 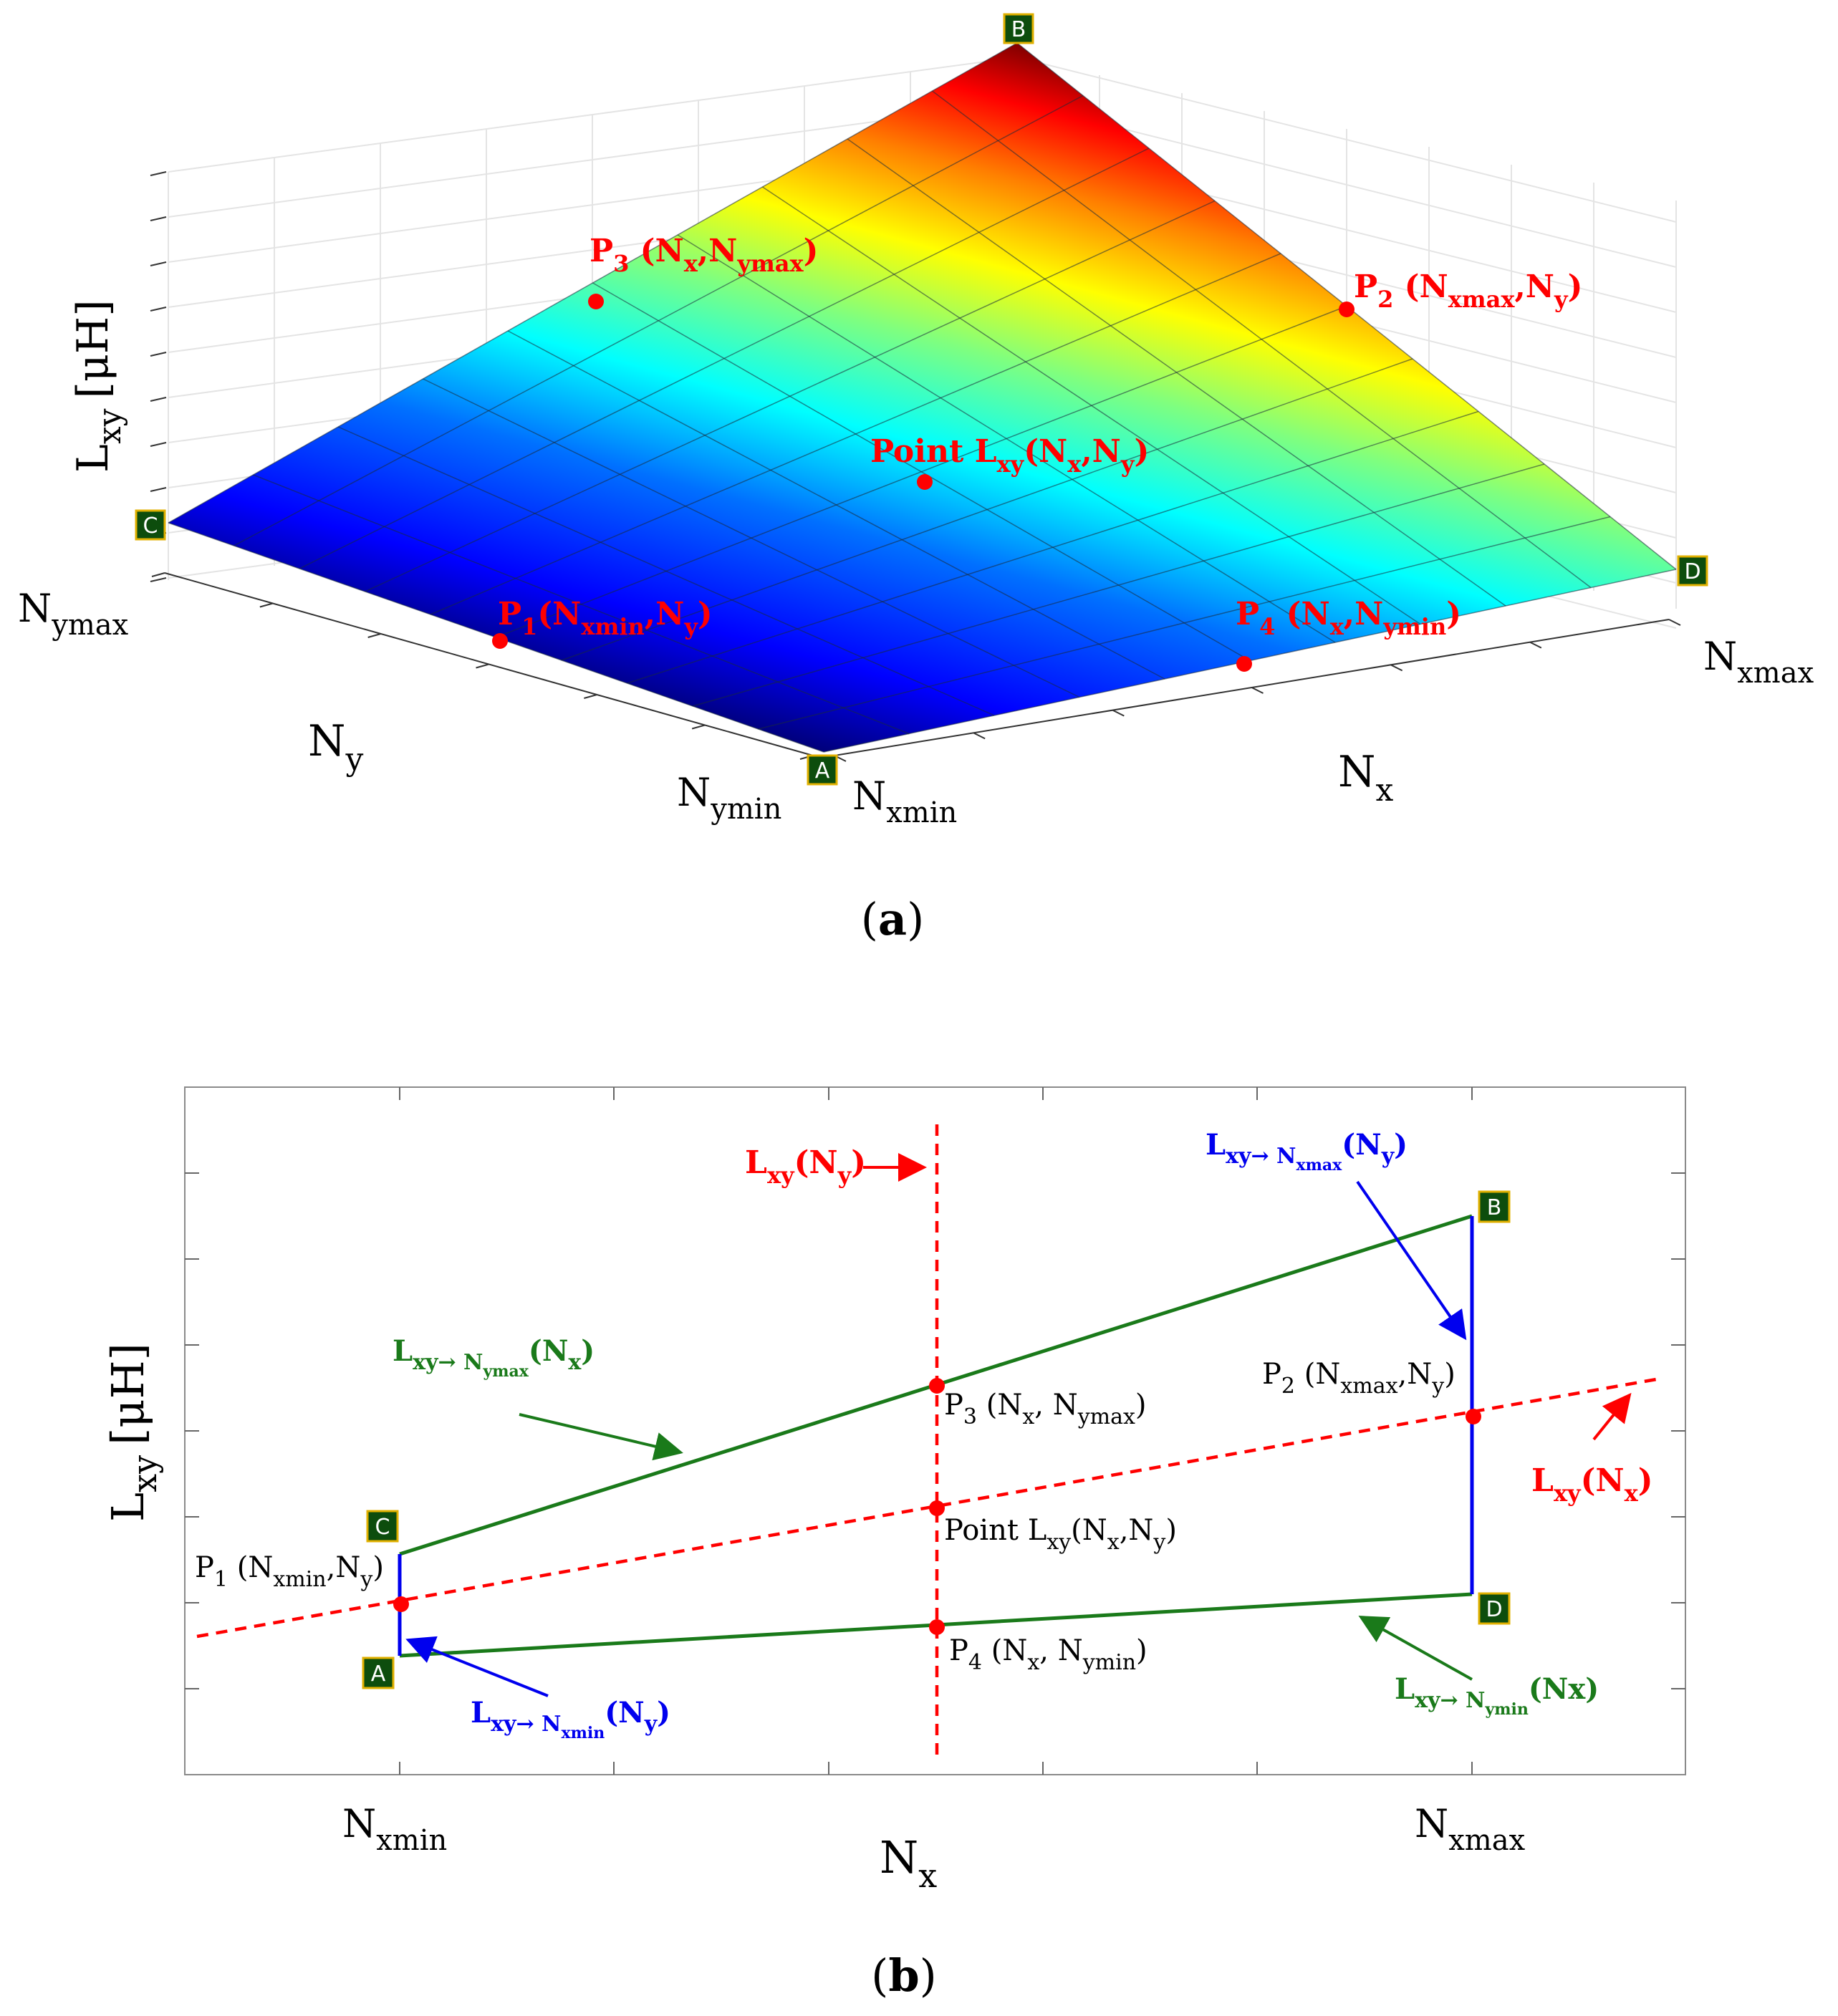 I want to click on b-p1-label: P1 (Nxmin,Ny), so click(x=289, y=1571).